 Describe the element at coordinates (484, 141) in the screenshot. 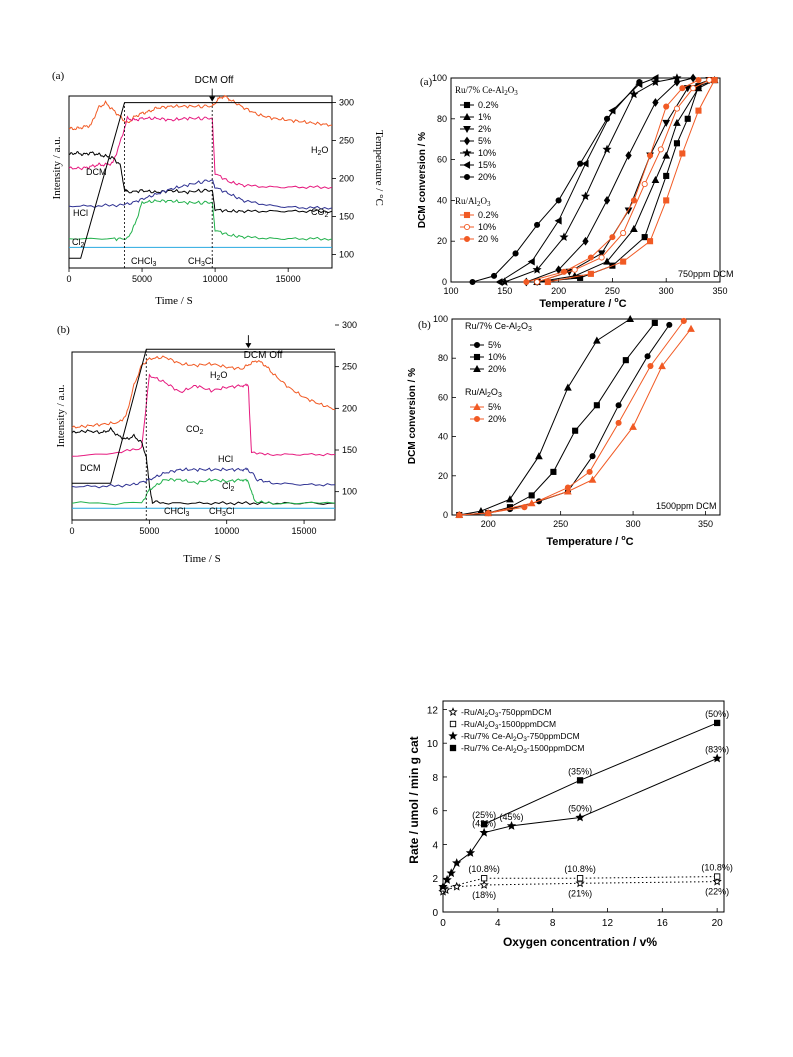

I see `conv_a-legend-label: 5%` at that location.